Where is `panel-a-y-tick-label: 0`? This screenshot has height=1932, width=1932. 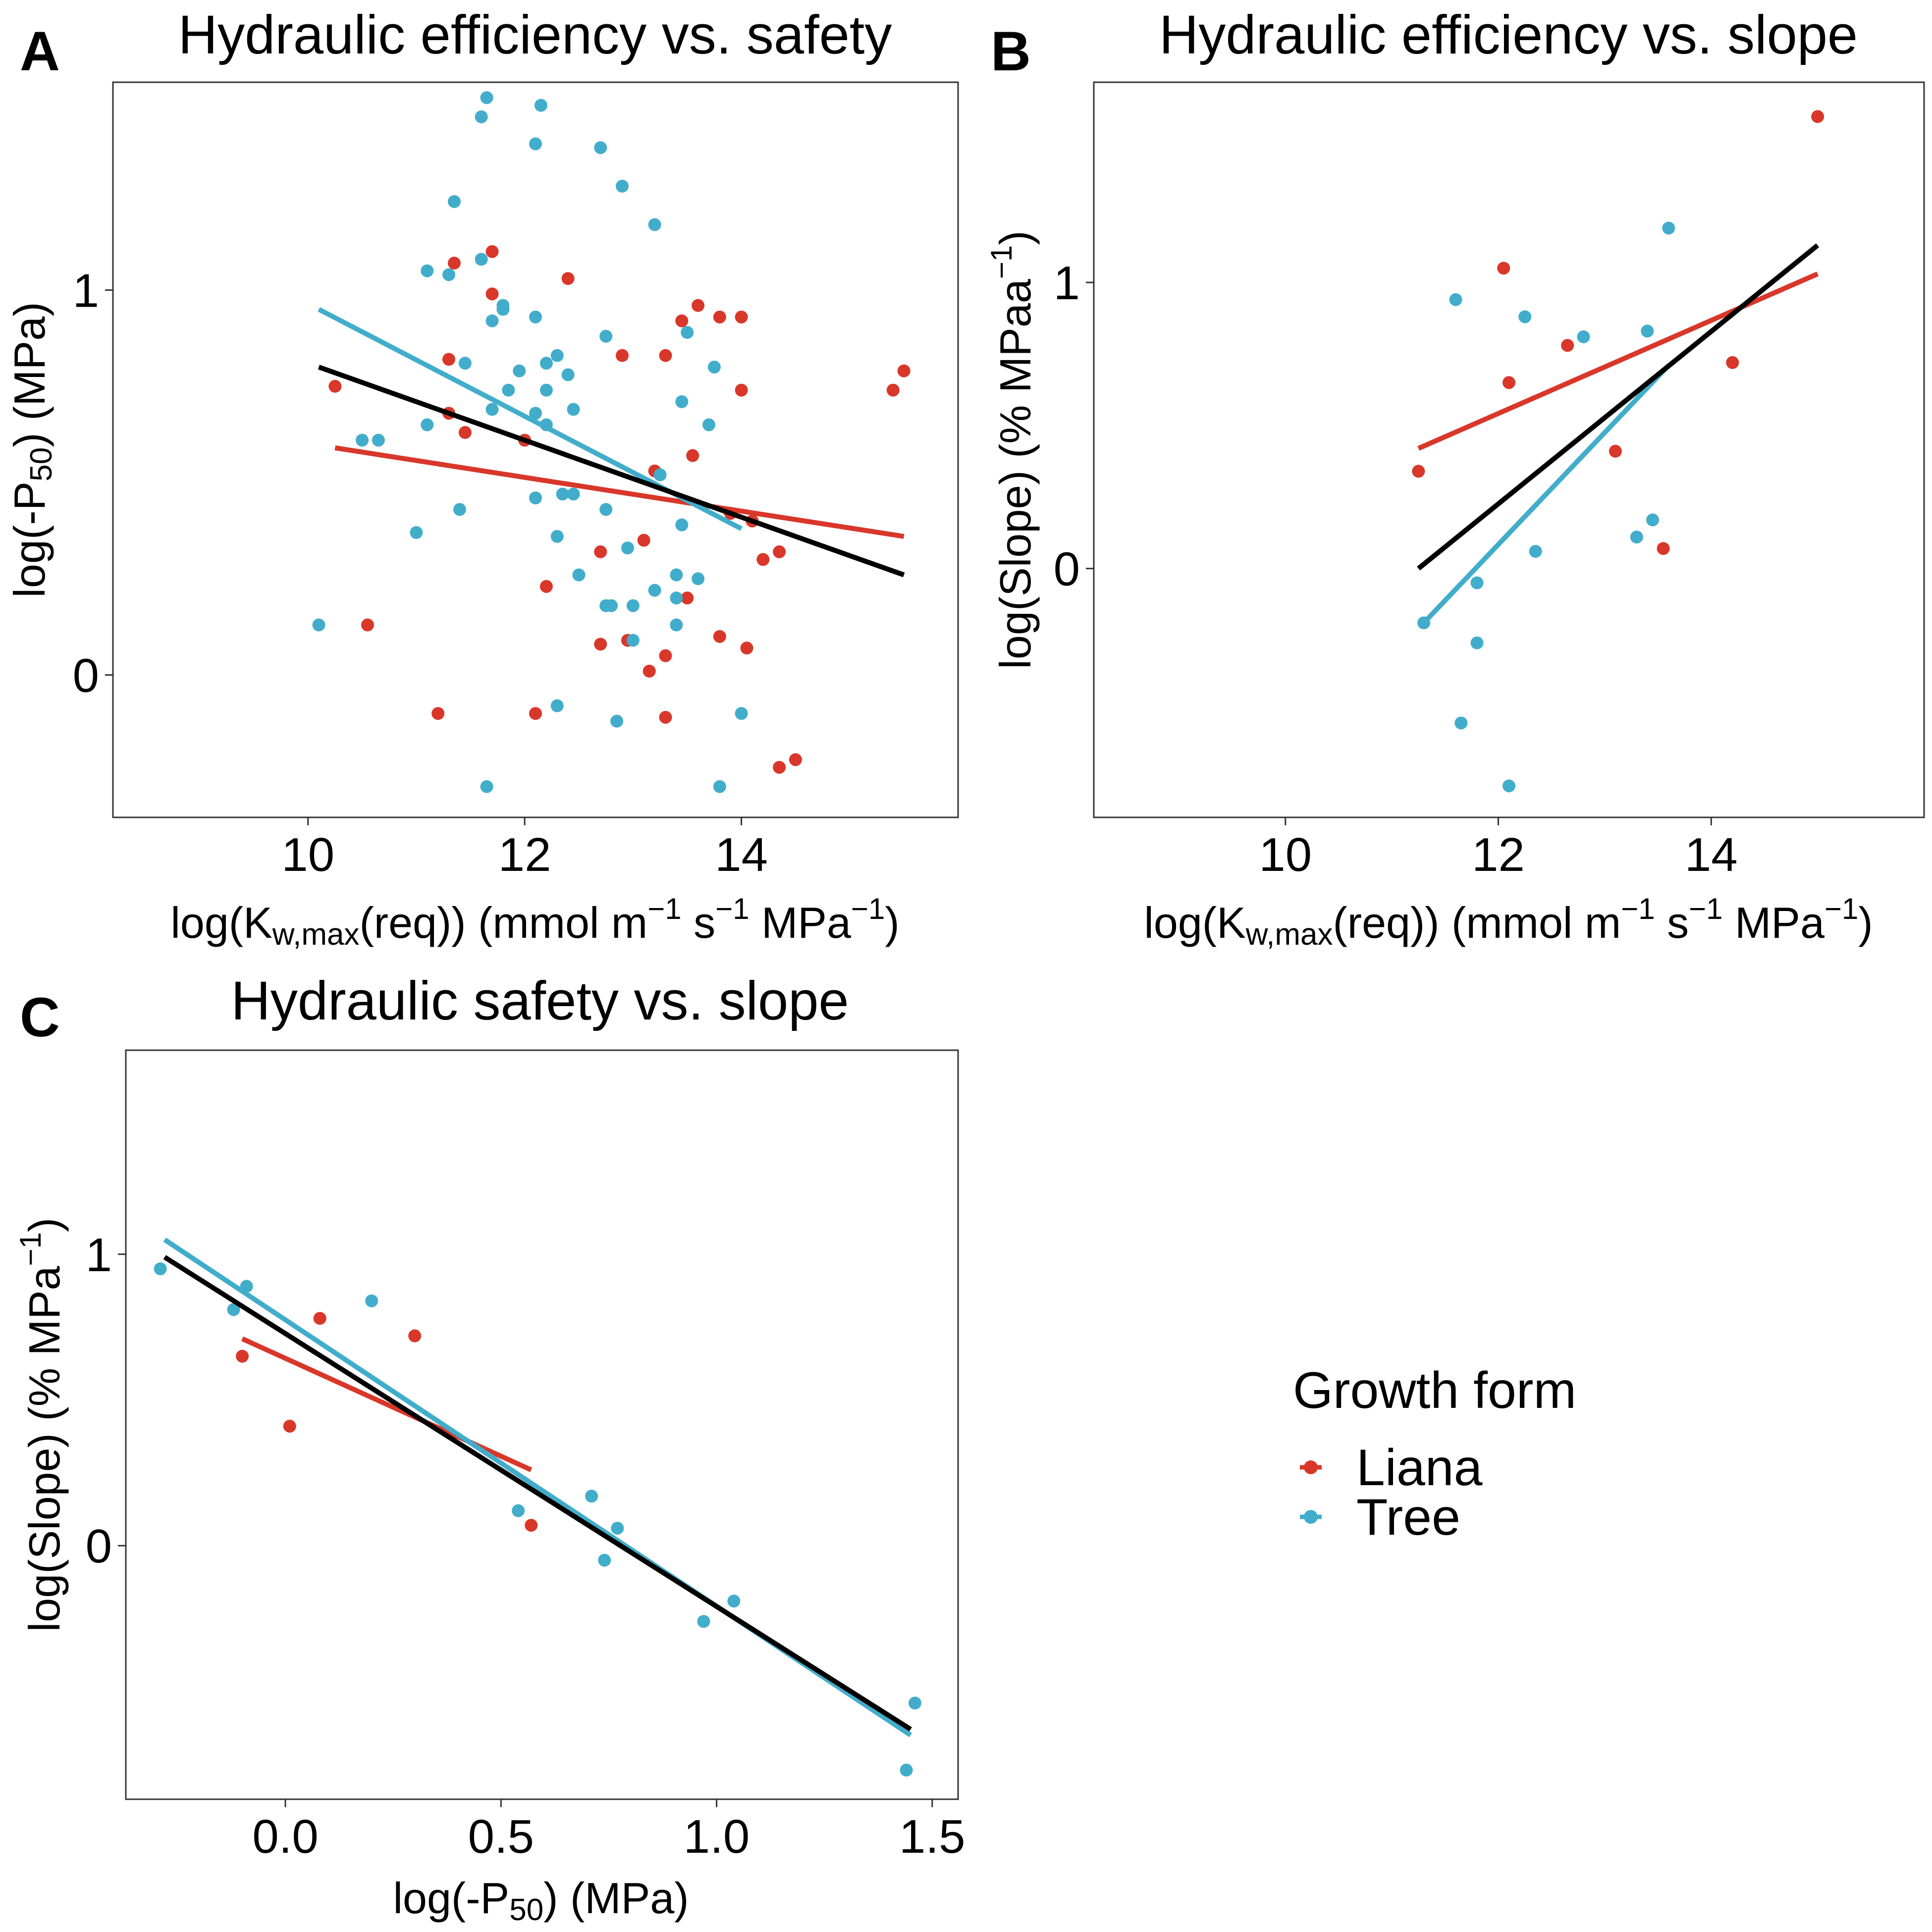
panel-a-y-tick-label: 0 is located at coordinates (86, 675).